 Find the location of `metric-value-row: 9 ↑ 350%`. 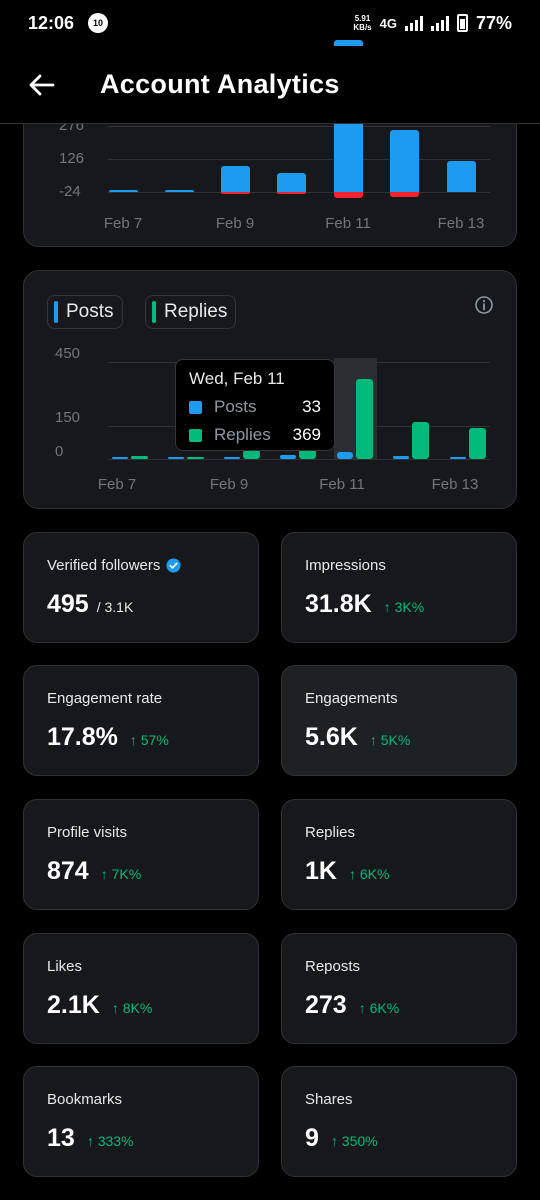

metric-value-row: 9 ↑ 350% is located at coordinates (410, 1138).